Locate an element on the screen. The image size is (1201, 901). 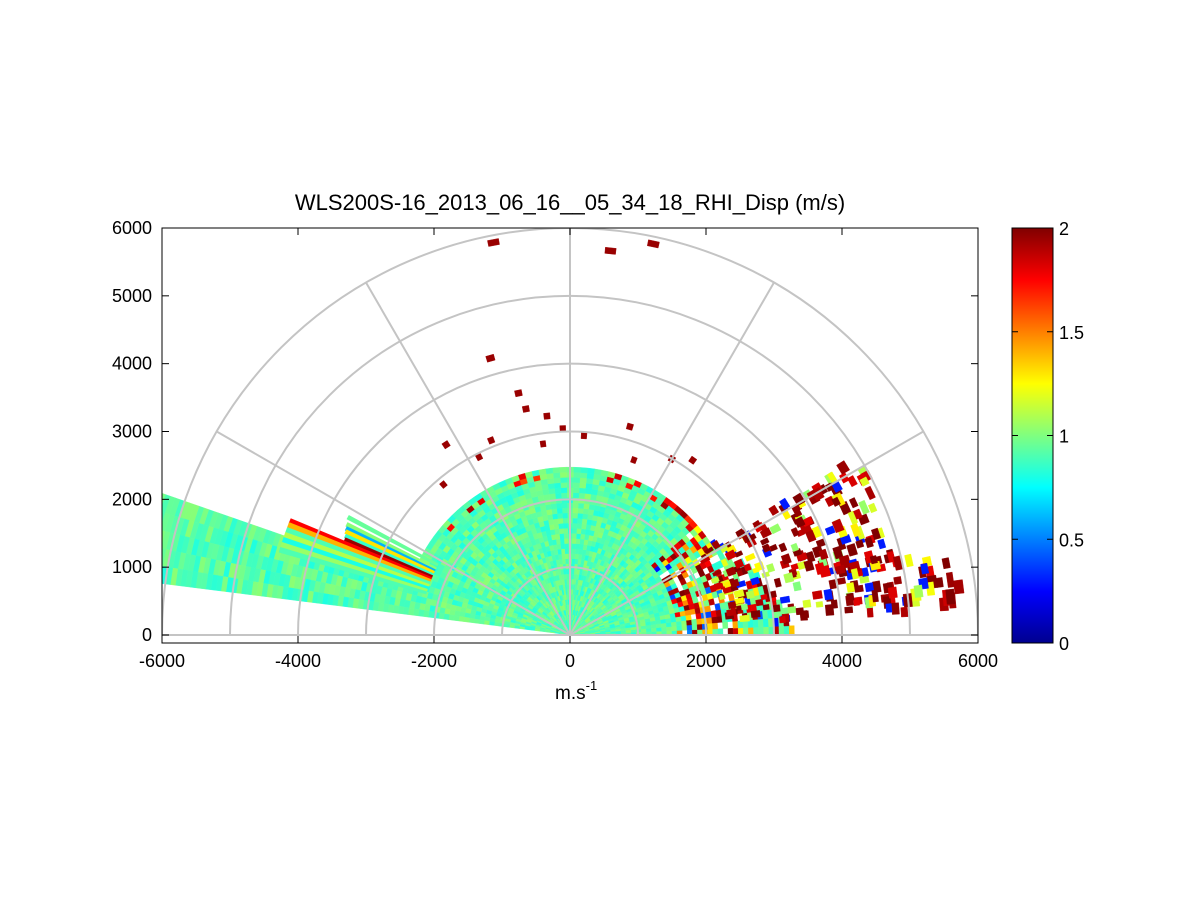
polar-spoke is located at coordinates (746, 533).